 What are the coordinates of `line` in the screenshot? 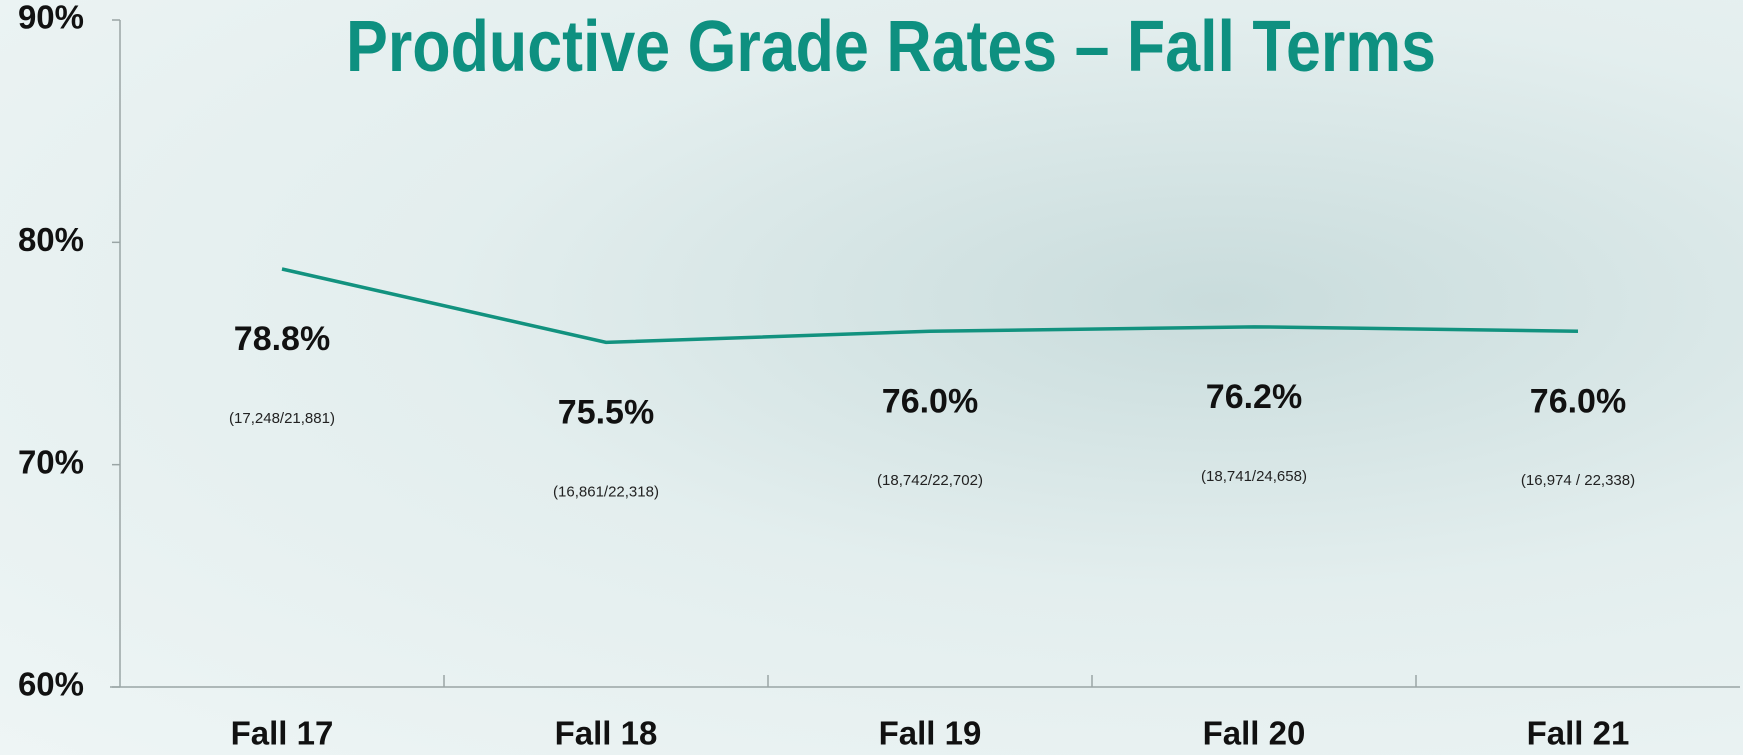 It's located at (930, 306).